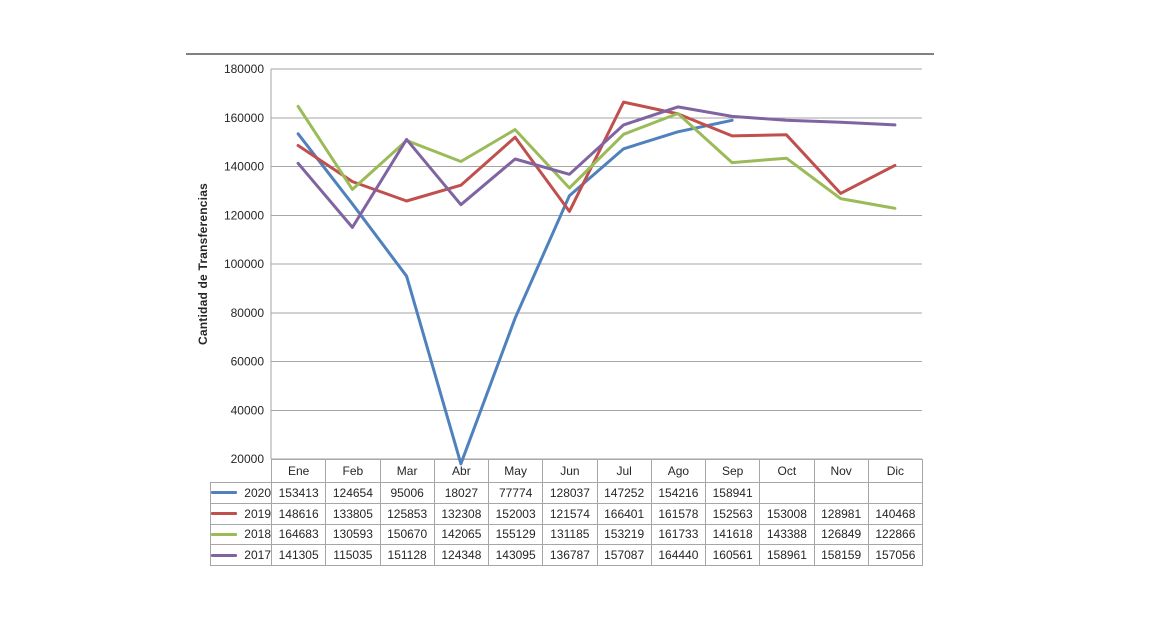 Image resolution: width=1158 pixels, height=641 pixels. I want to click on value-cell: 151128, so click(407, 555).